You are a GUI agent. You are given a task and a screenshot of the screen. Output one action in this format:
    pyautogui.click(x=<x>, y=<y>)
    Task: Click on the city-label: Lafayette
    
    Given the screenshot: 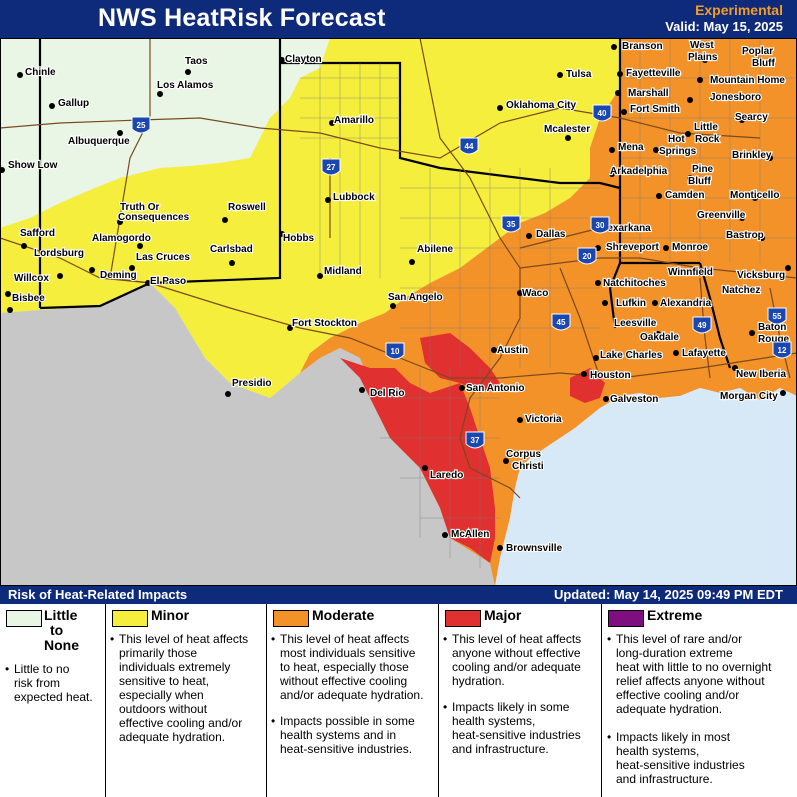 What is the action you would take?
    pyautogui.click(x=704, y=353)
    